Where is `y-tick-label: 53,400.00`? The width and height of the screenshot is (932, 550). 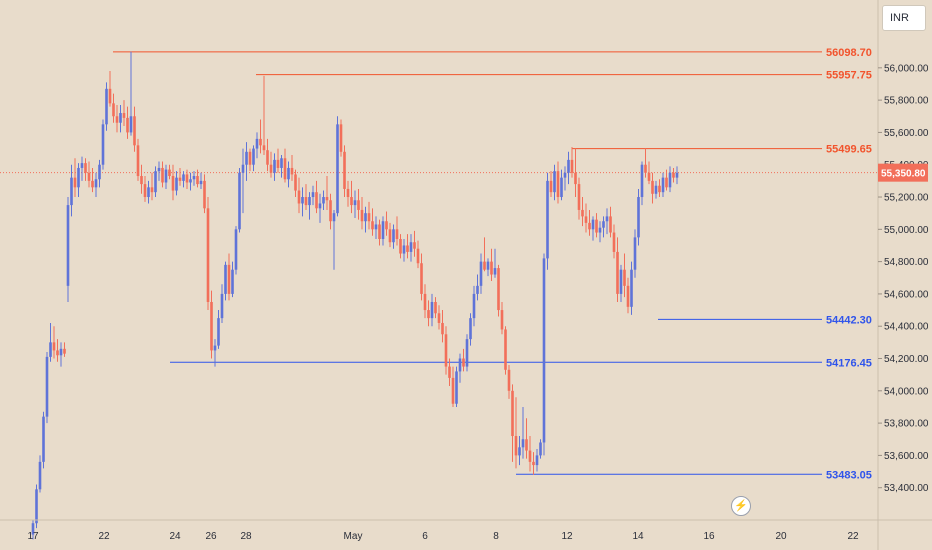
y-tick-label: 53,400.00 is located at coordinates (906, 488).